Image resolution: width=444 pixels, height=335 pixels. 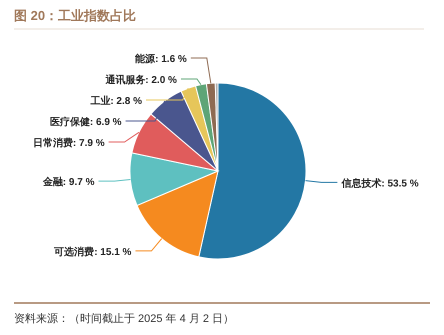 I want to click on title: 图 20：工业指数占比, so click(x=75, y=15).